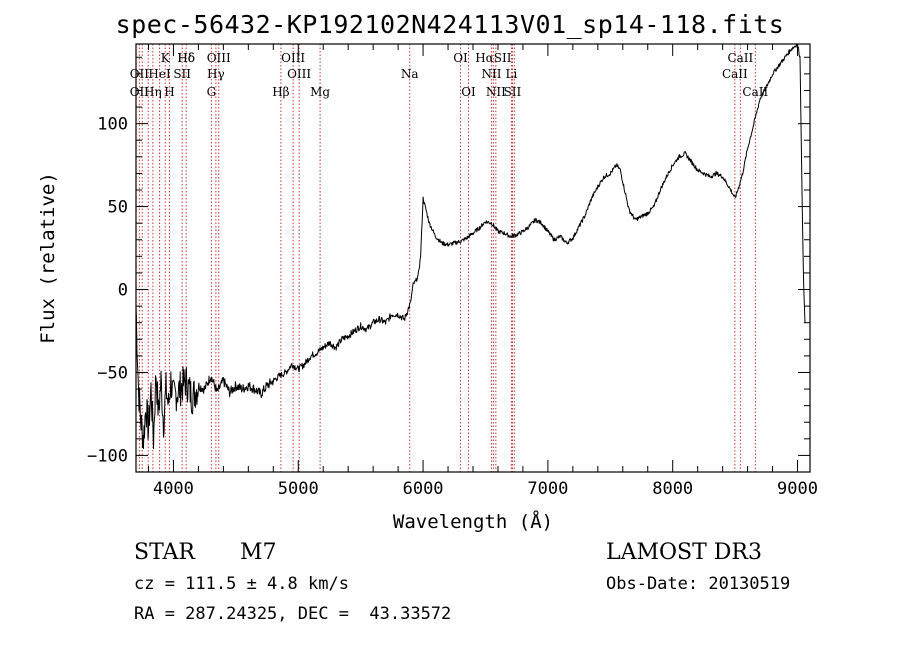 The width and height of the screenshot is (900, 649). What do you see at coordinates (473, 521) in the screenshot?
I see `x-axis-label: Wavelength (Å)` at bounding box center [473, 521].